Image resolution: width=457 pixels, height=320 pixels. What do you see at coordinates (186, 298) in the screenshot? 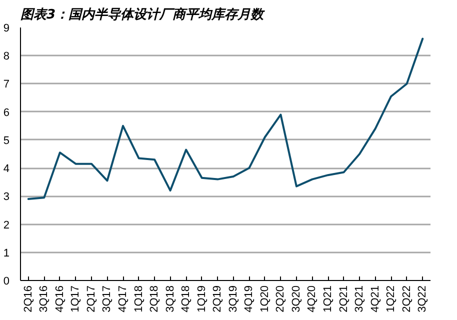
I see `x-tick-label: 4Q18` at bounding box center [186, 298].